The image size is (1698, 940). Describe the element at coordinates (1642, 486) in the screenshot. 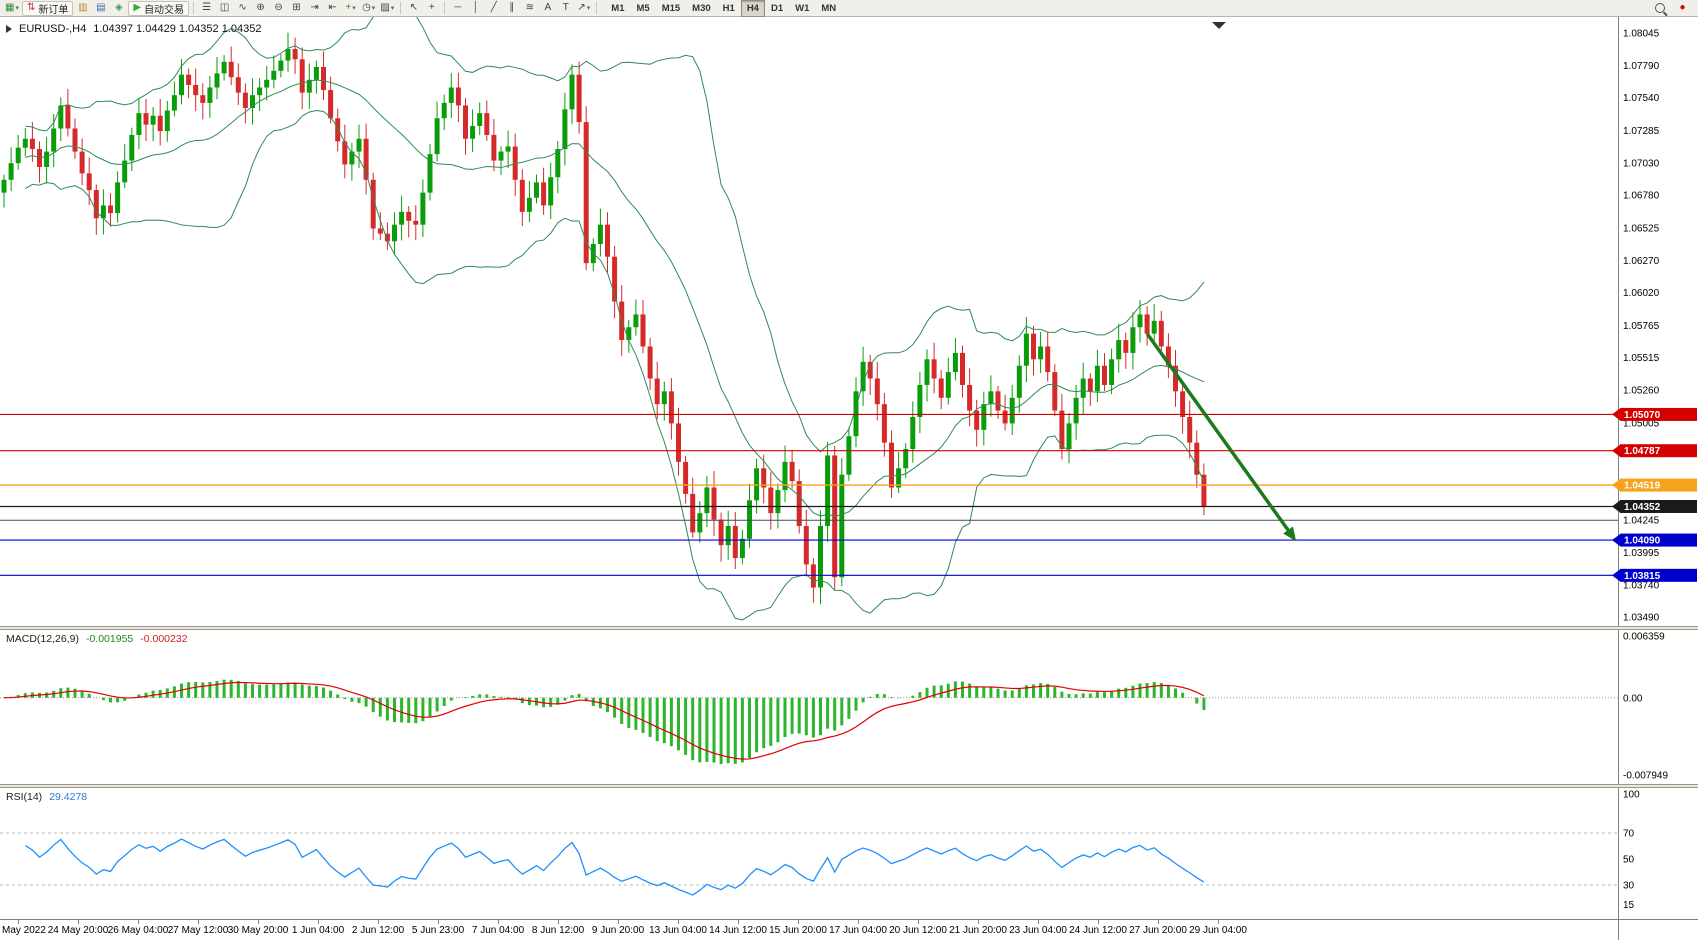

I see `price-badge-text: 1.04519` at that location.